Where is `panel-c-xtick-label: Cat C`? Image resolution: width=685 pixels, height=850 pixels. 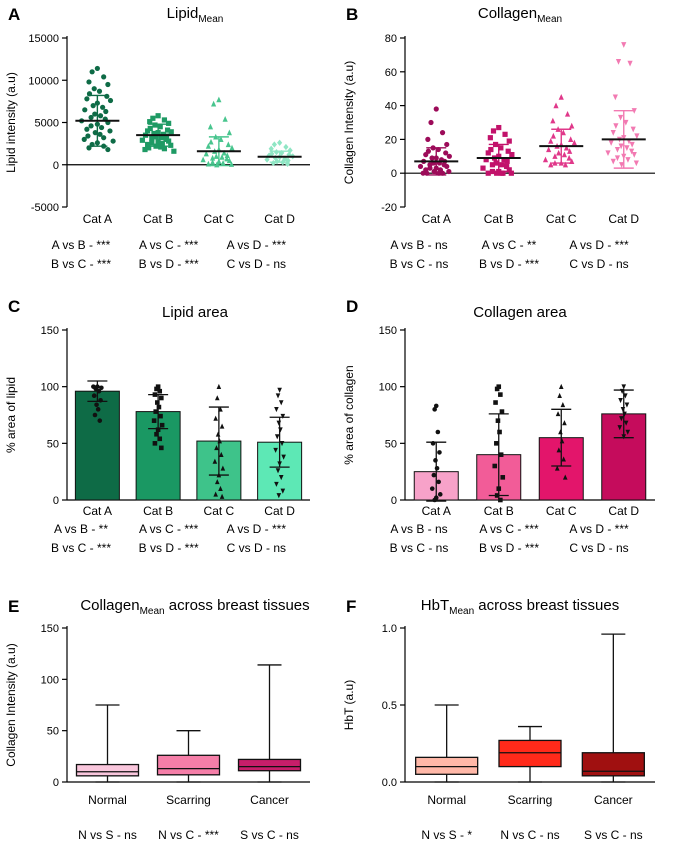 panel-c-xtick-label: Cat C is located at coordinates (219, 511).